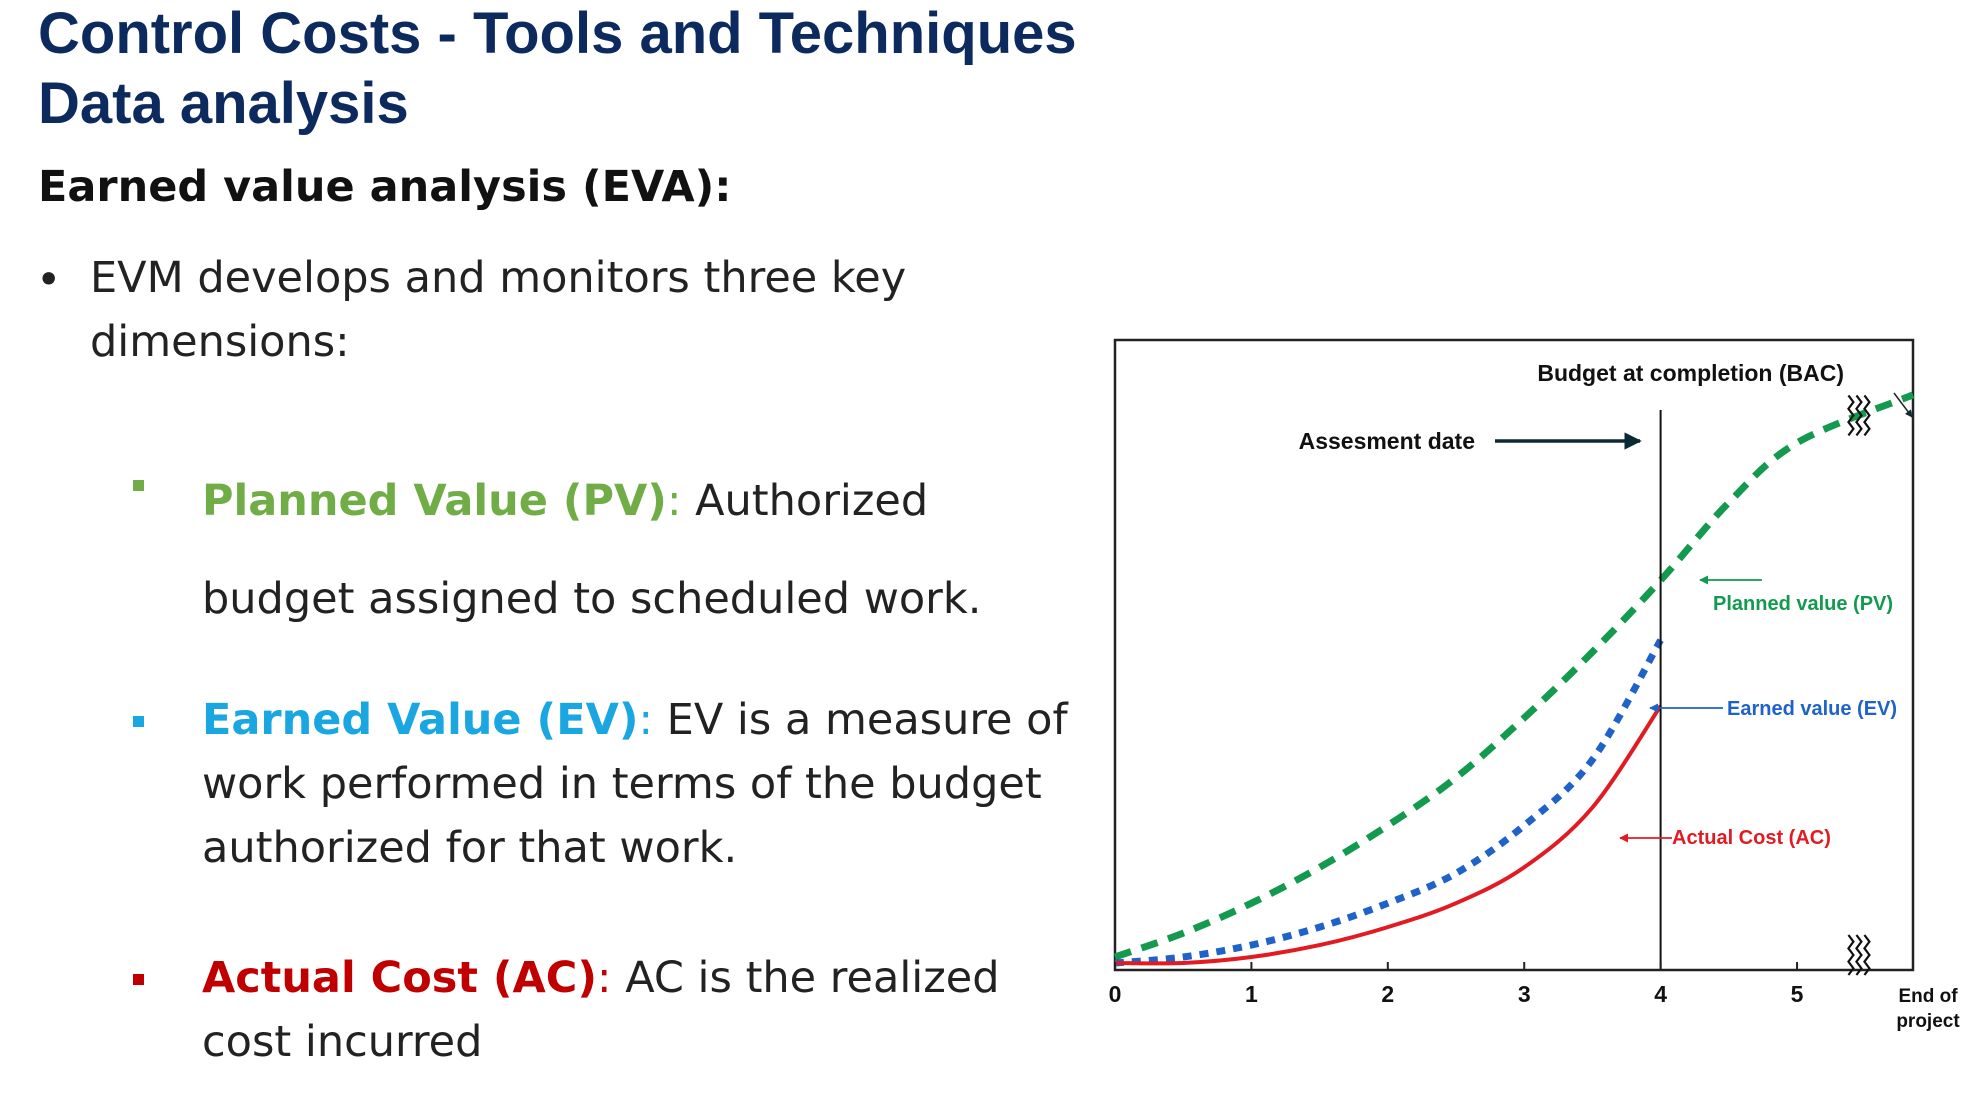 Image resolution: width=1972 pixels, height=1106 pixels. Describe the element at coordinates (646, 720) in the screenshot. I see `ev-colon: :` at that location.